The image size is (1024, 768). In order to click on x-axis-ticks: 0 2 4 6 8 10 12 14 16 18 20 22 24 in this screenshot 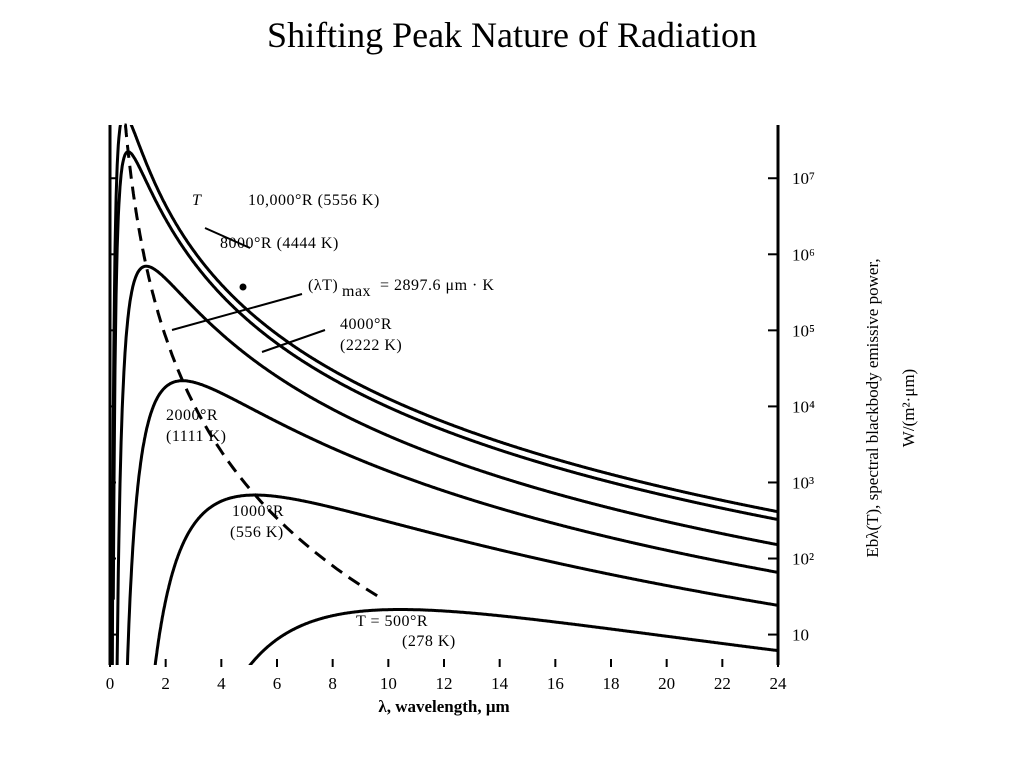, I will do `click(446, 676)`.